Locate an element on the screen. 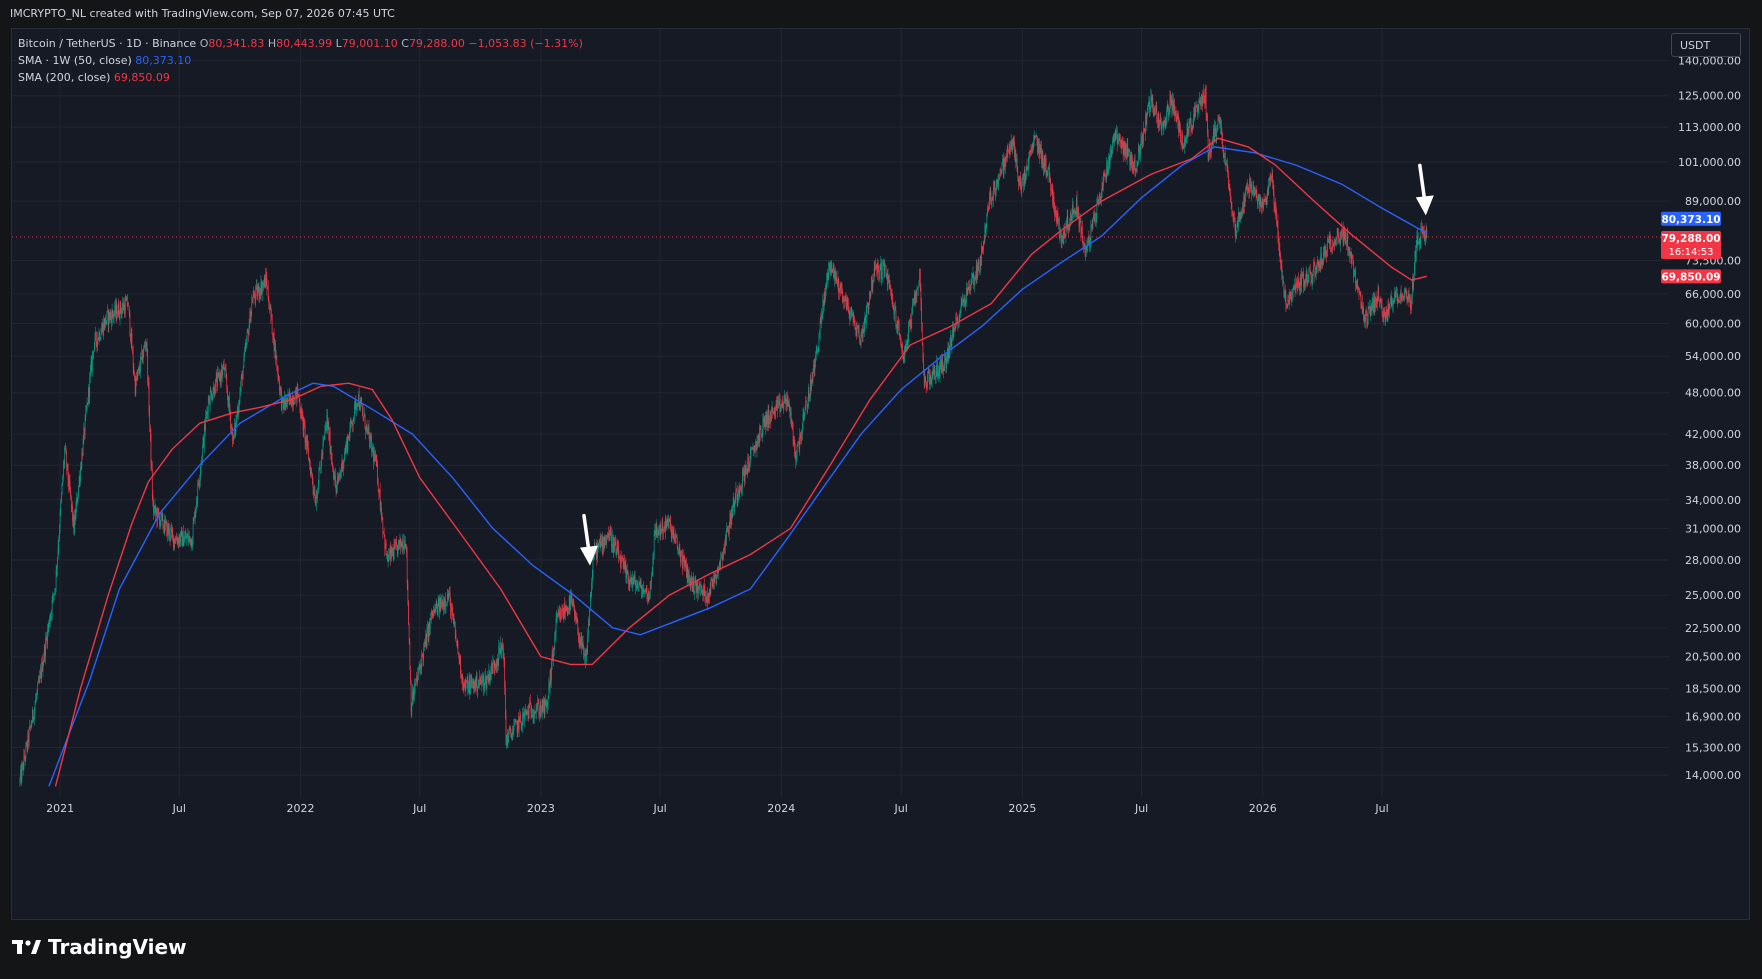 The width and height of the screenshot is (1762, 979). currency-button: USDT is located at coordinates (1706, 45).